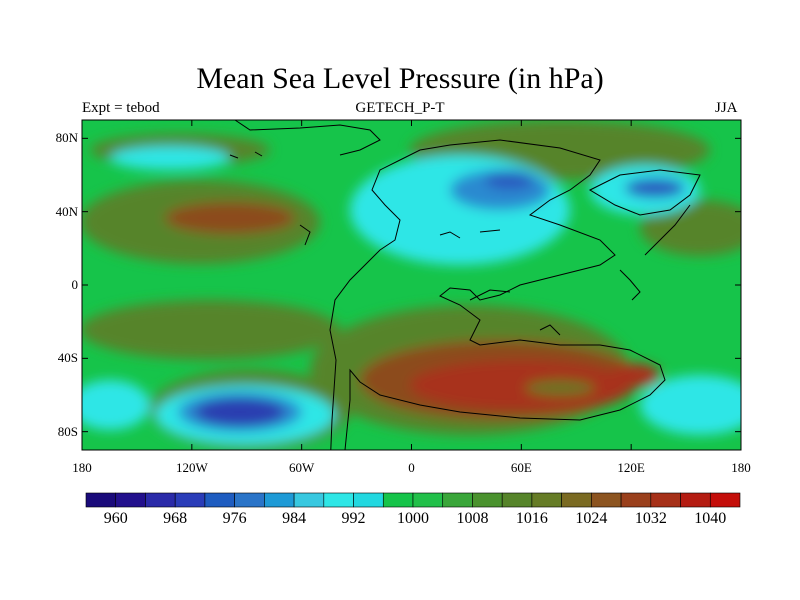 The image size is (800, 600). What do you see at coordinates (710, 518) in the screenshot?
I see `colorbar-label: 1040` at bounding box center [710, 518].